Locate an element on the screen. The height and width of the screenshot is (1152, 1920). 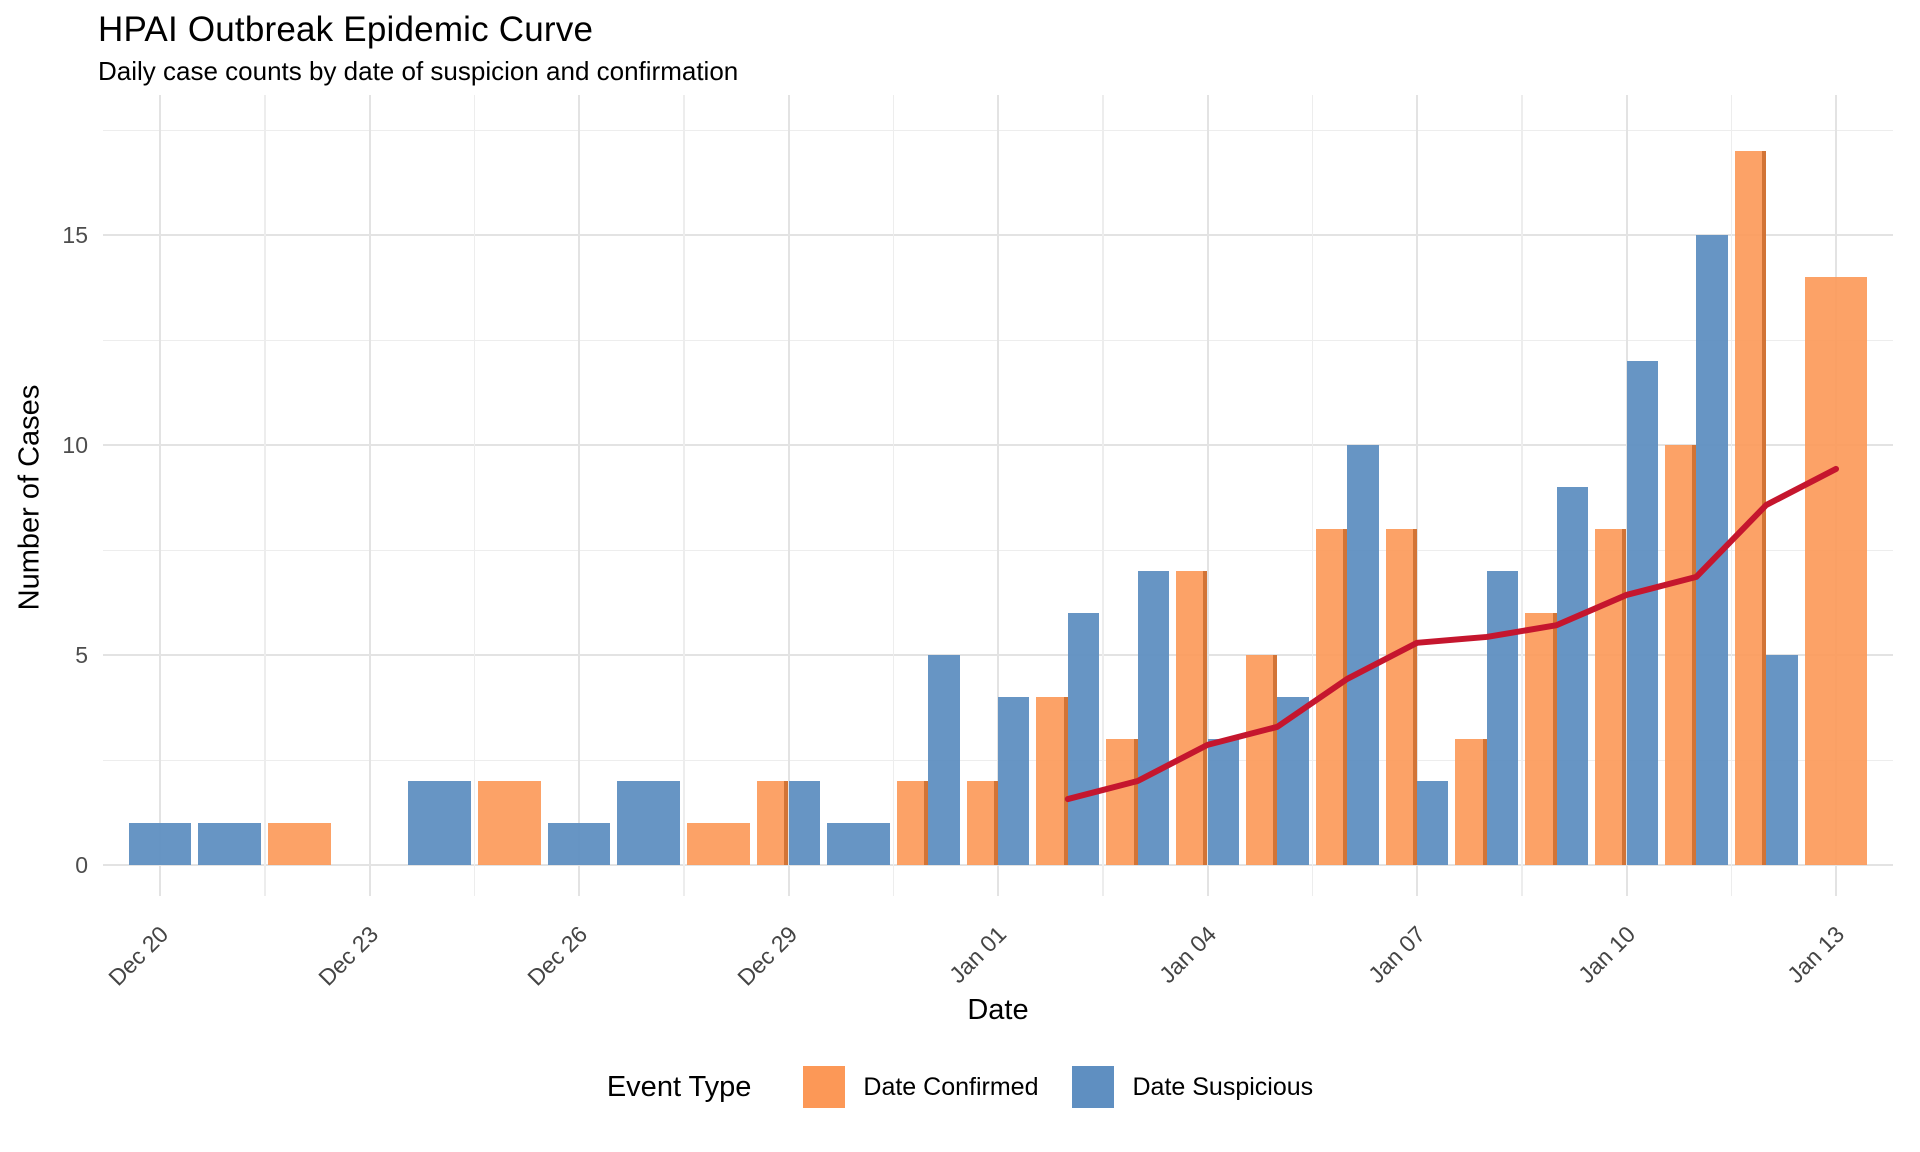
legend-item-confirmed: Date Confirmed is located at coordinates (920, 1087).